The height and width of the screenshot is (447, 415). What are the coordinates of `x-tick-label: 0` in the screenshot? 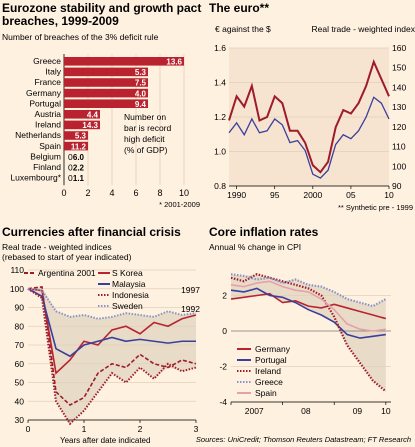 It's located at (63, 193).